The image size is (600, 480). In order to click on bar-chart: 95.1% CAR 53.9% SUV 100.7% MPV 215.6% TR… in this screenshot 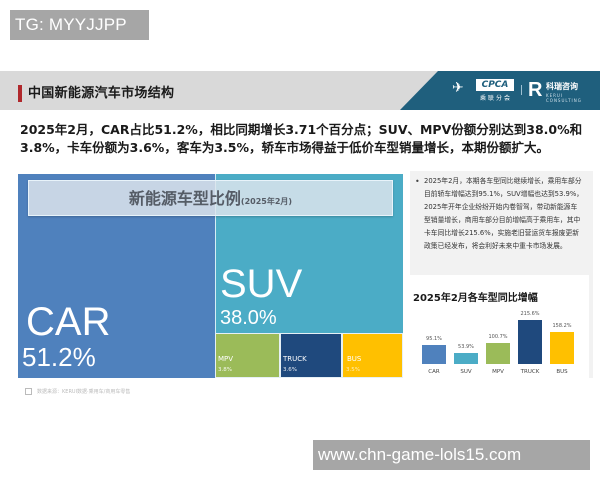, I will do `click(499, 341)`.